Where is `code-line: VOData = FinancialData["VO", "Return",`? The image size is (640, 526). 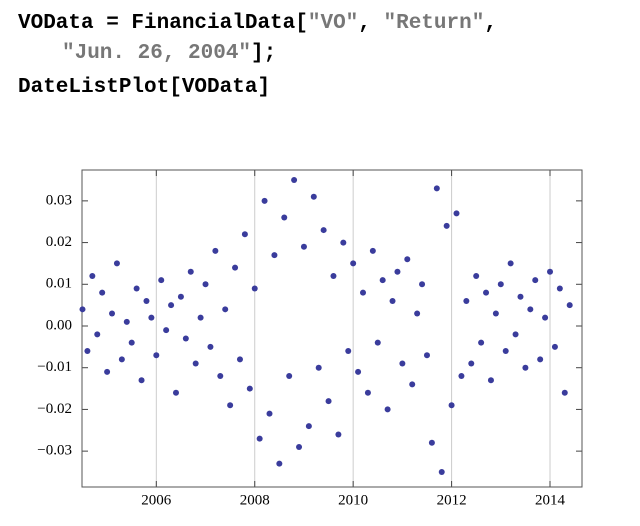
code-line: VOData = FinancialData["VO", "Return", is located at coordinates (257, 23).